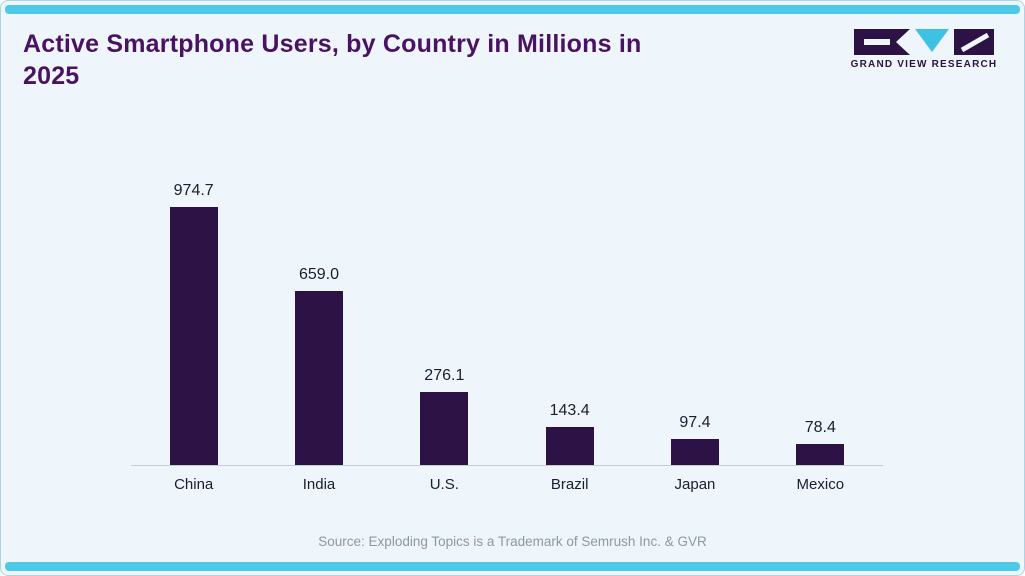 Image resolution: width=1025 pixels, height=576 pixels. What do you see at coordinates (319, 484) in the screenshot?
I see `x-axis-label: India` at bounding box center [319, 484].